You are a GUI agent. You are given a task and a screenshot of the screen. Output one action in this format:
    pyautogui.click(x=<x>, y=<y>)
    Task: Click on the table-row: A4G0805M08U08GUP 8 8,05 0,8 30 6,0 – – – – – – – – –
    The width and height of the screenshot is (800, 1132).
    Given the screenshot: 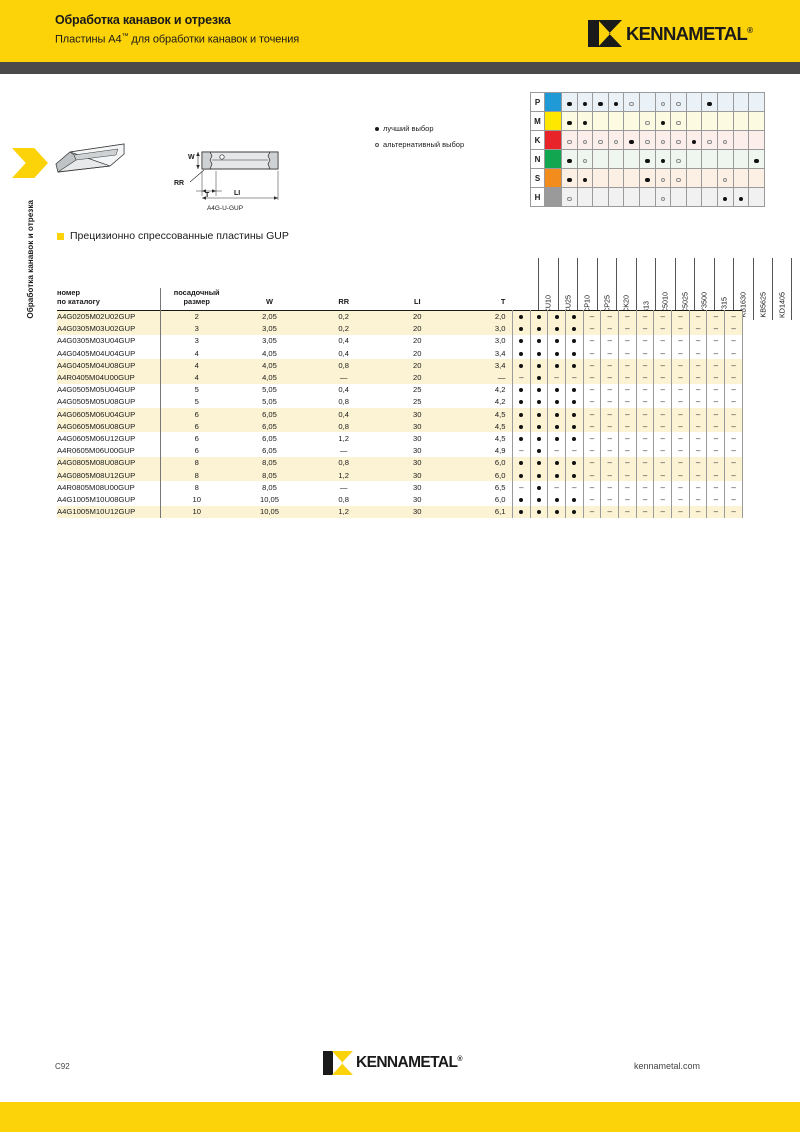 What is the action you would take?
    pyautogui.click(x=400, y=462)
    